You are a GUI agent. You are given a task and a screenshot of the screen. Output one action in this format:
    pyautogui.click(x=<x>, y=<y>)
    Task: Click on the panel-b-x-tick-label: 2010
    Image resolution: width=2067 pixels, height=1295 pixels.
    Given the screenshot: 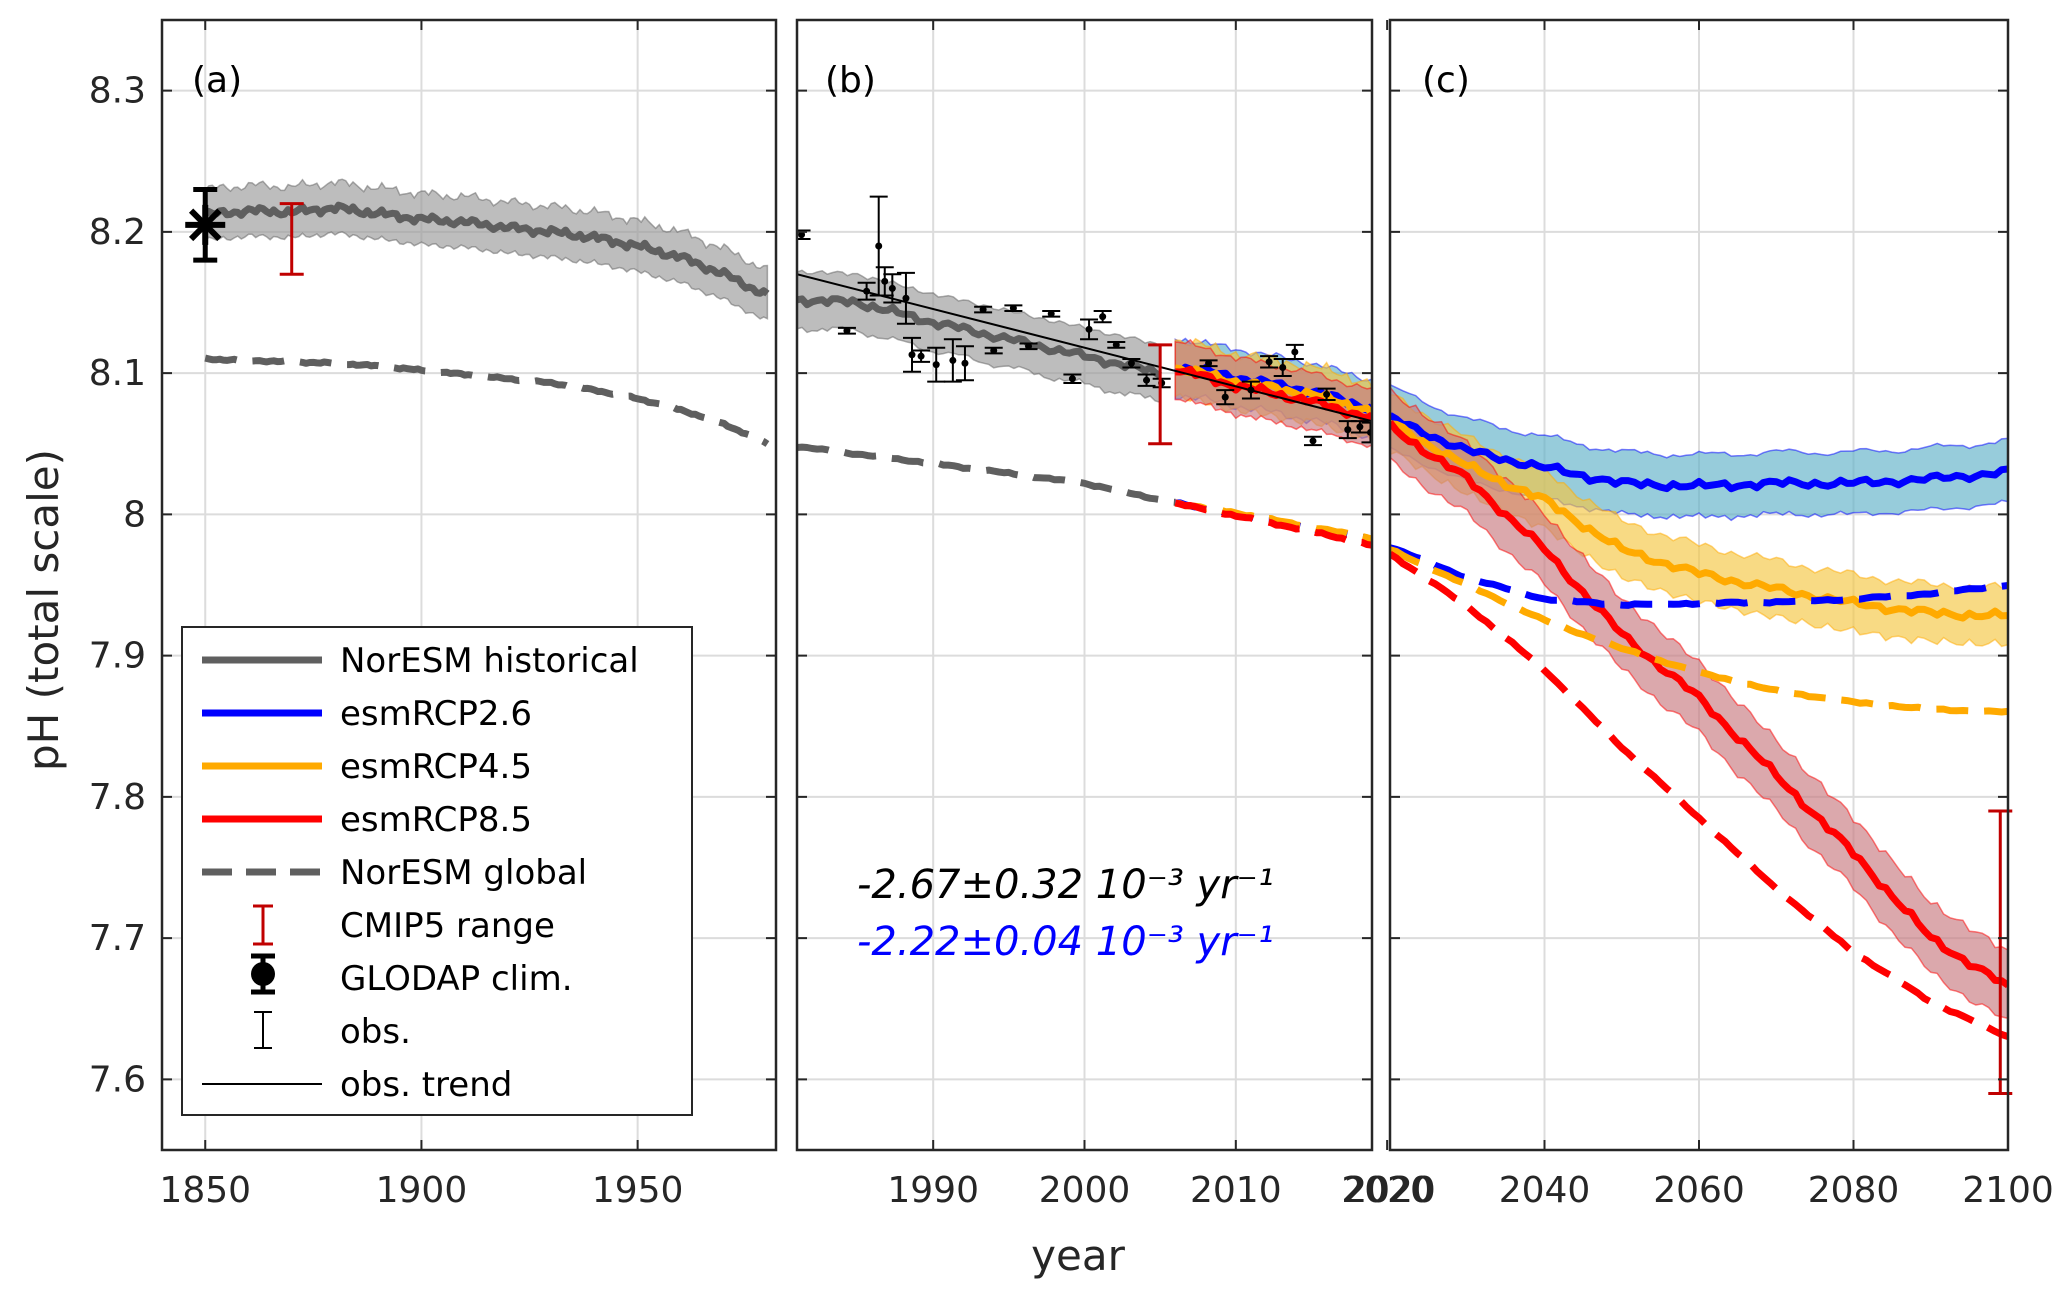 What is the action you would take?
    pyautogui.click(x=1236, y=1190)
    